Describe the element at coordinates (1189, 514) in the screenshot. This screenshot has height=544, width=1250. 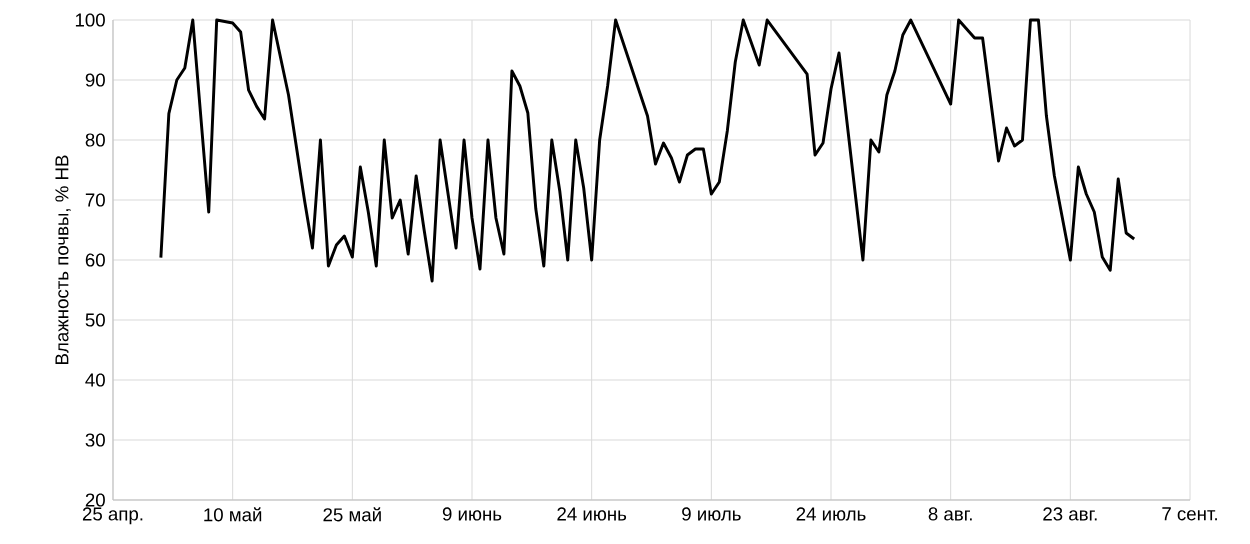
I see `x-tick-label: 7 сент.` at that location.